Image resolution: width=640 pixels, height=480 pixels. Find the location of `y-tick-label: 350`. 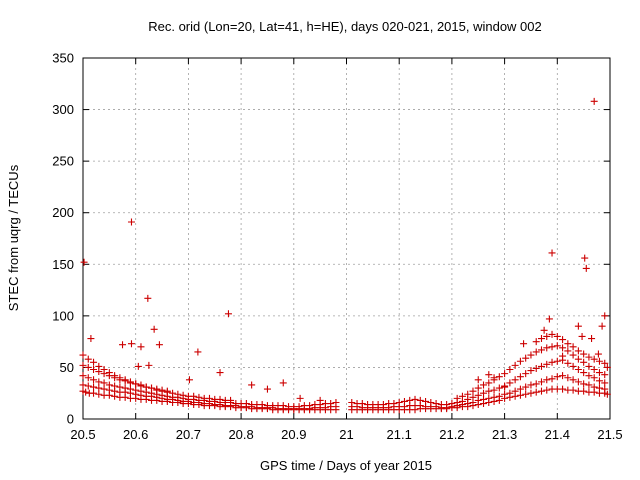

y-tick-label: 350 is located at coordinates (63, 58).